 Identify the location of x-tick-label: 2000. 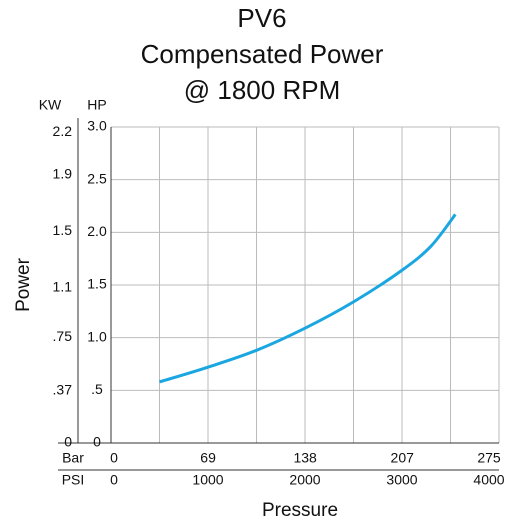
(304, 480).